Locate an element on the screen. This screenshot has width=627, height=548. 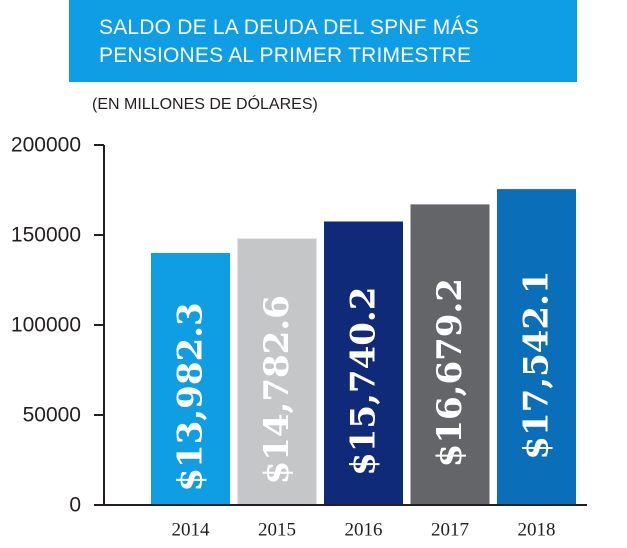
bar-2018 is located at coordinates (536, 347).